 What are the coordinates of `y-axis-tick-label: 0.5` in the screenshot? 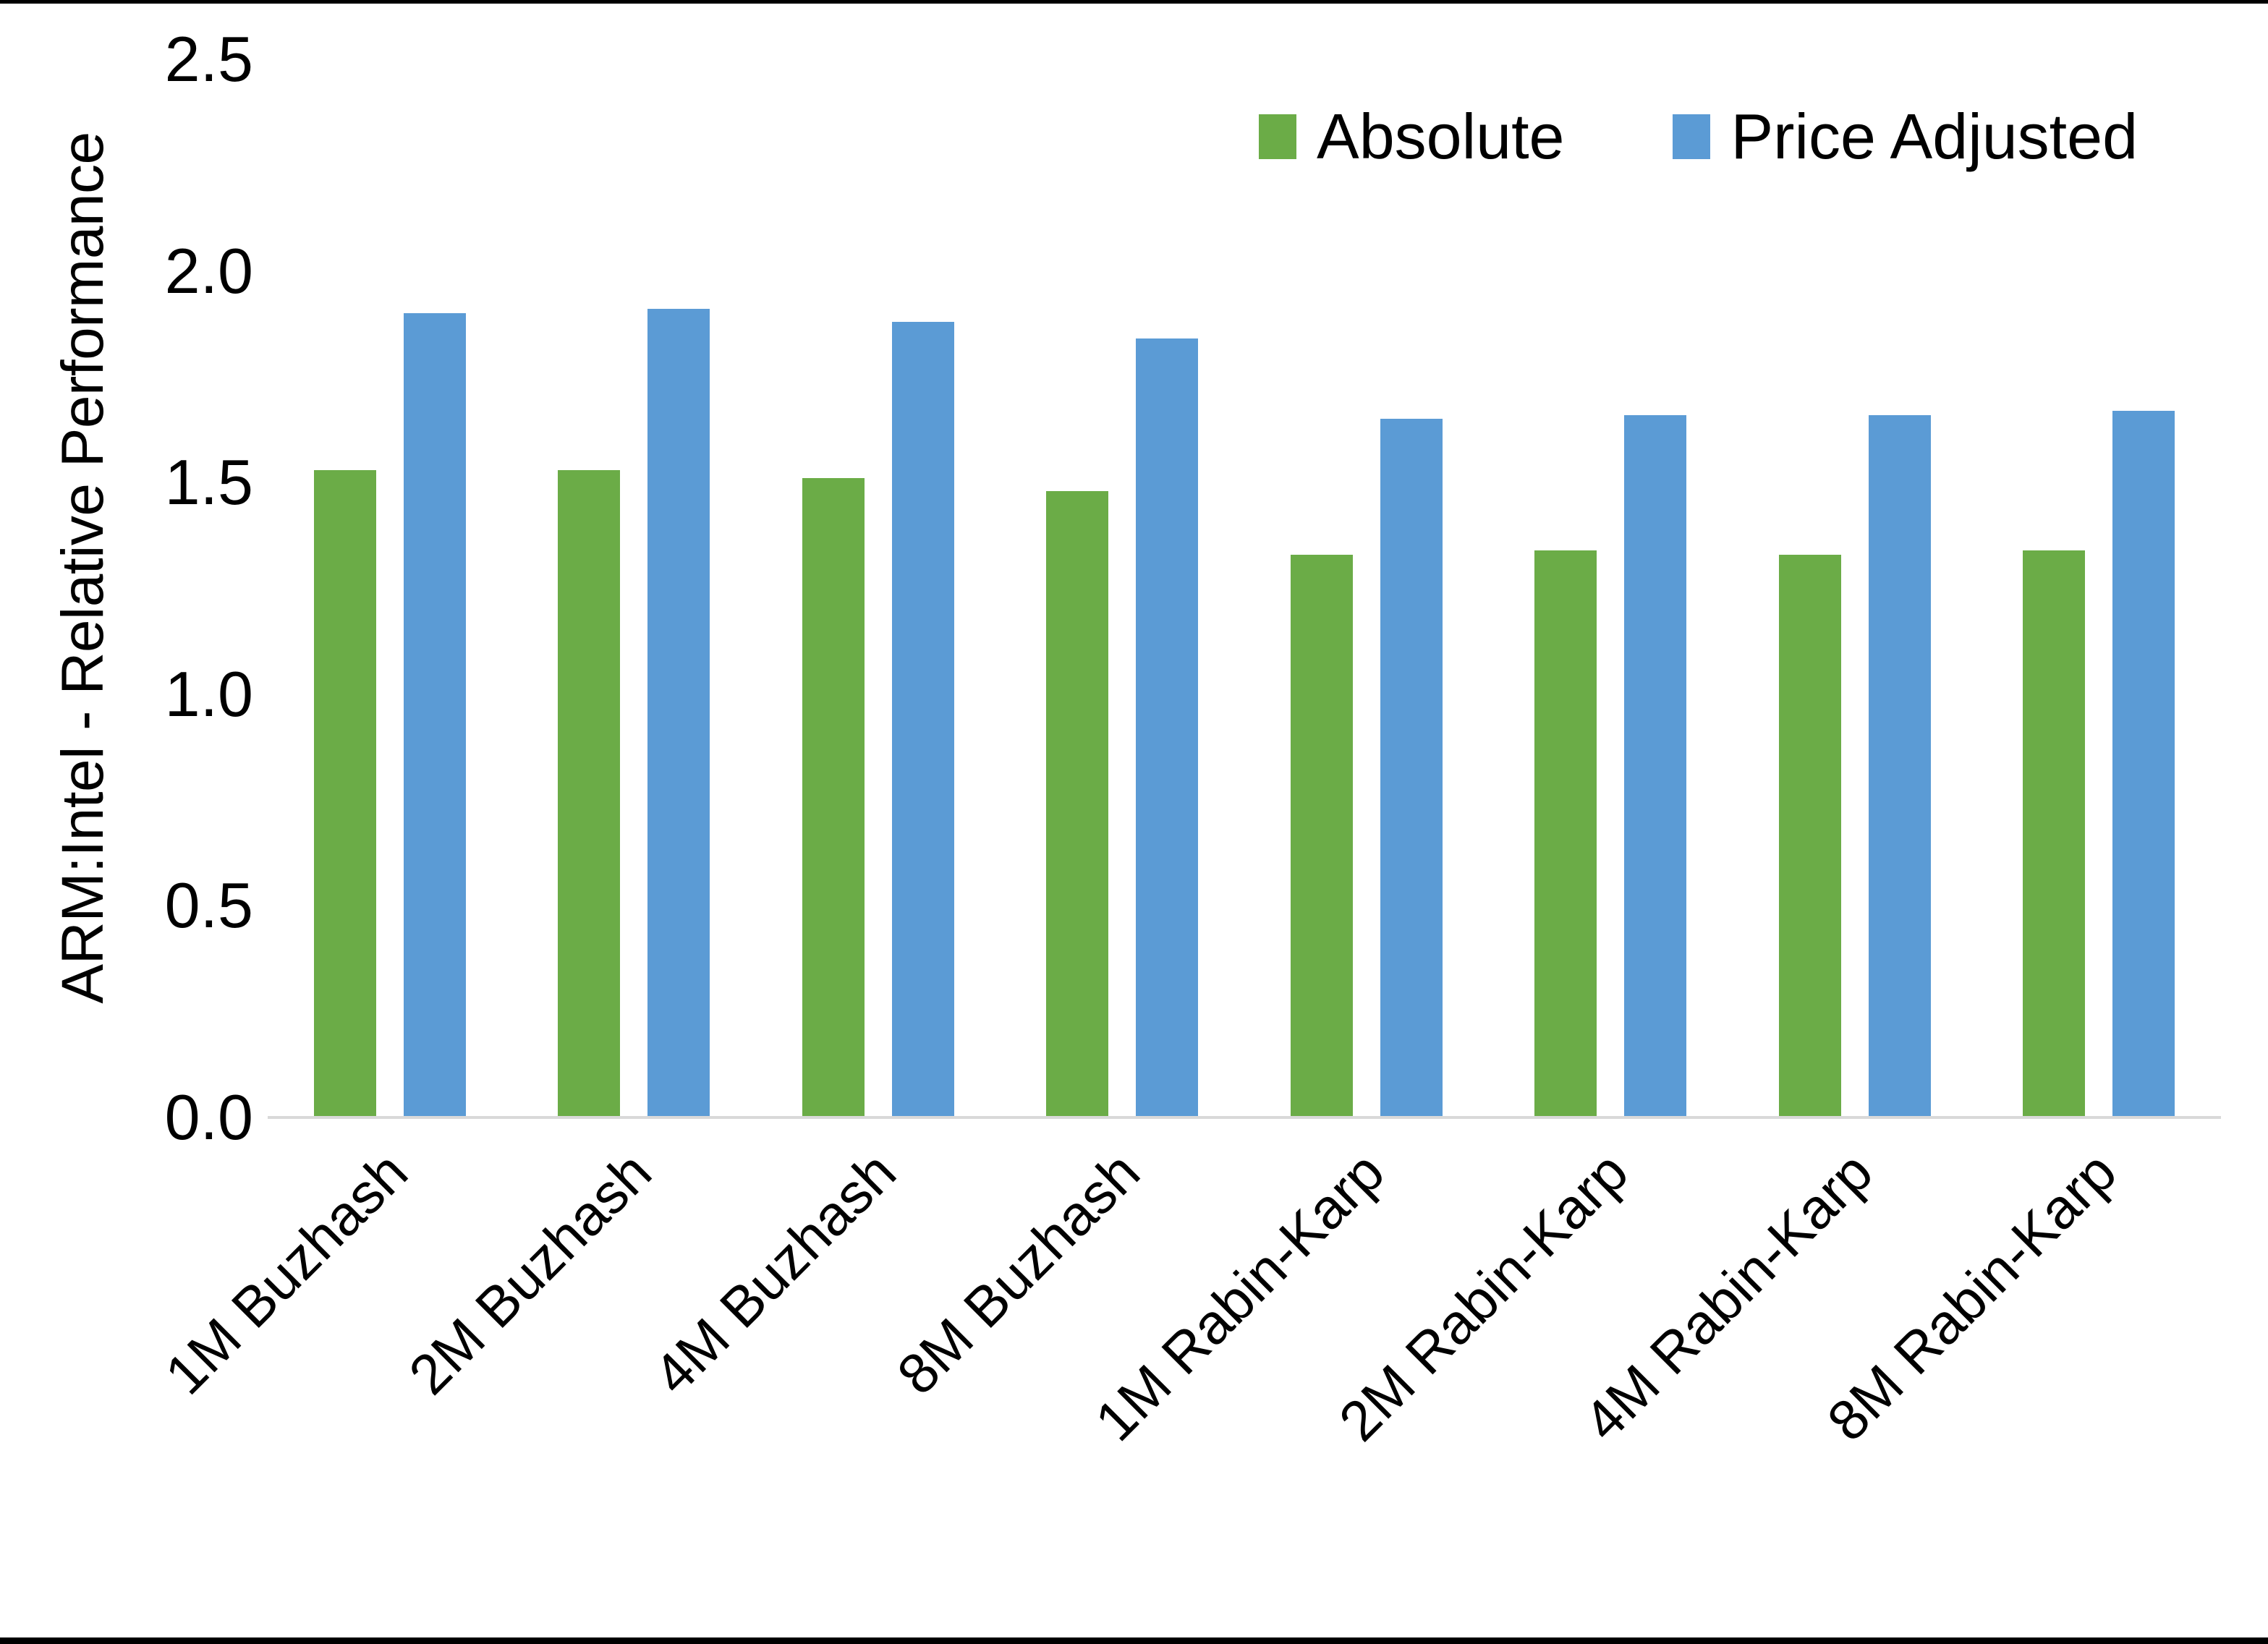 It's located at (208, 905).